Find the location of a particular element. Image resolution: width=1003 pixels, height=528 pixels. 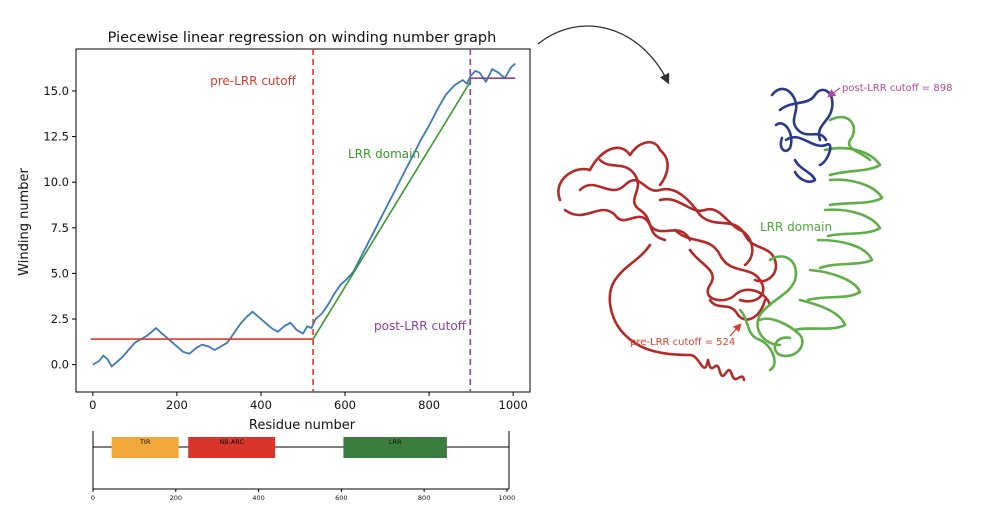

x-axis-label: Residue number is located at coordinates (302, 425).